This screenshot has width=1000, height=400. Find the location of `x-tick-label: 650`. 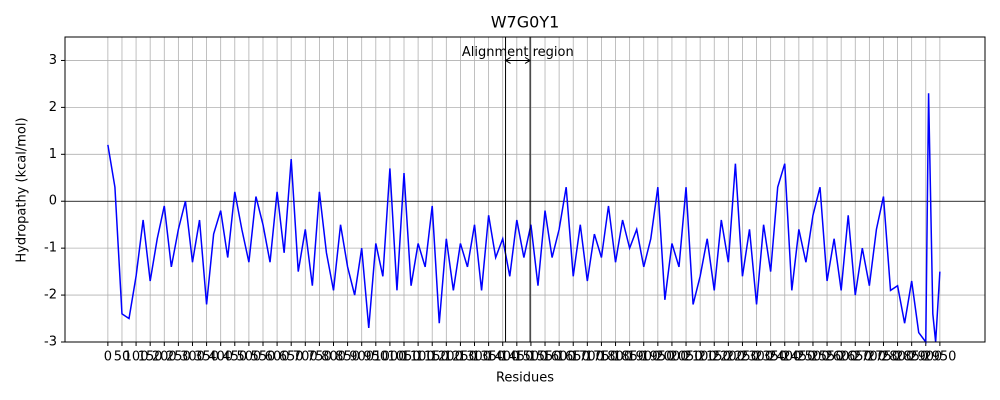

x-tick-label: 650 is located at coordinates (291, 357).